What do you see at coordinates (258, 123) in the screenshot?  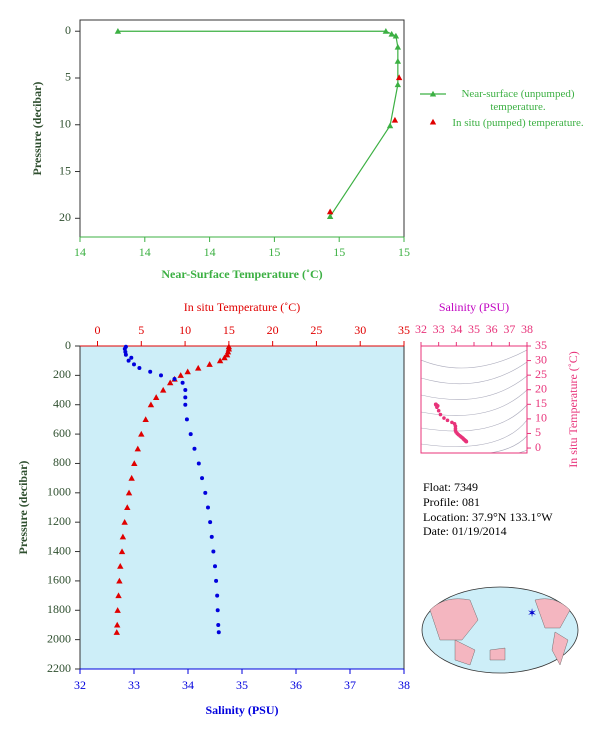 I see `series-line` at bounding box center [258, 123].